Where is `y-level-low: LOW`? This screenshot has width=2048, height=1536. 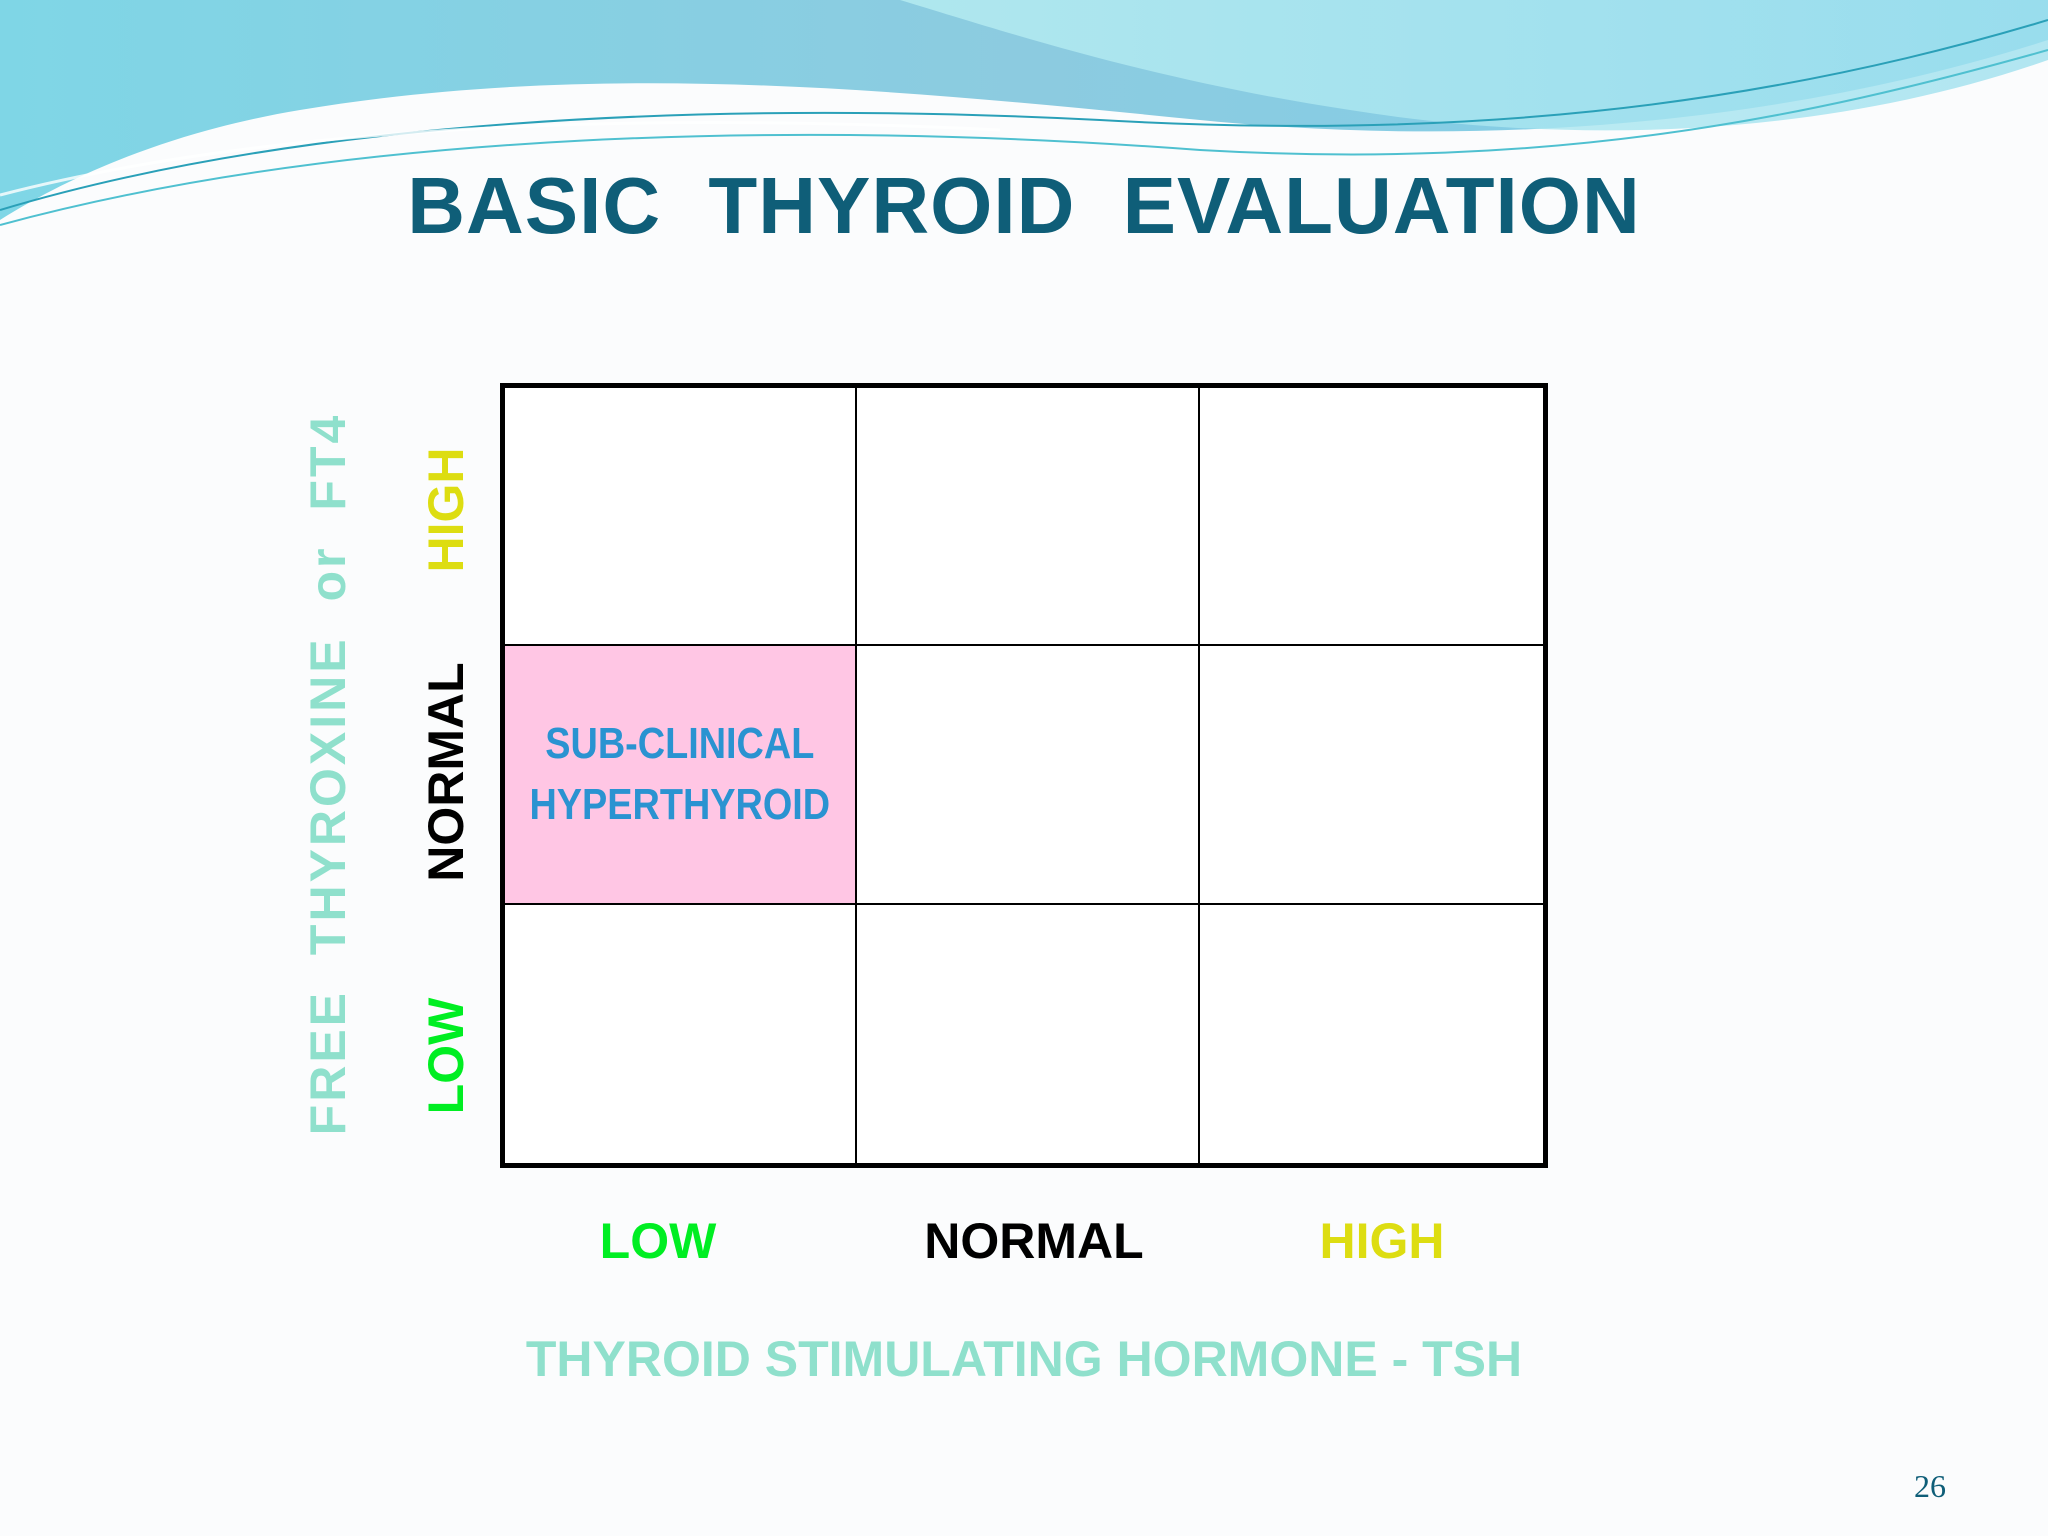 y-level-low: LOW is located at coordinates (446, 1056).